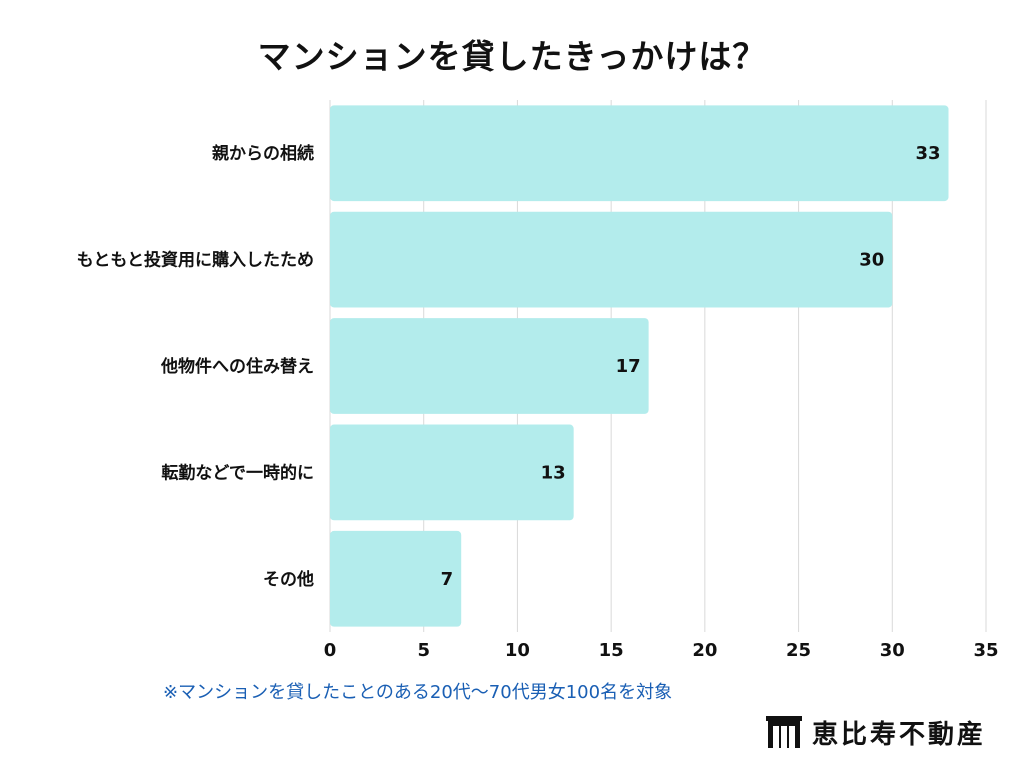  What do you see at coordinates (899, 735) in the screenshot?
I see `brand-name: 恵比寿不動産` at bounding box center [899, 735].